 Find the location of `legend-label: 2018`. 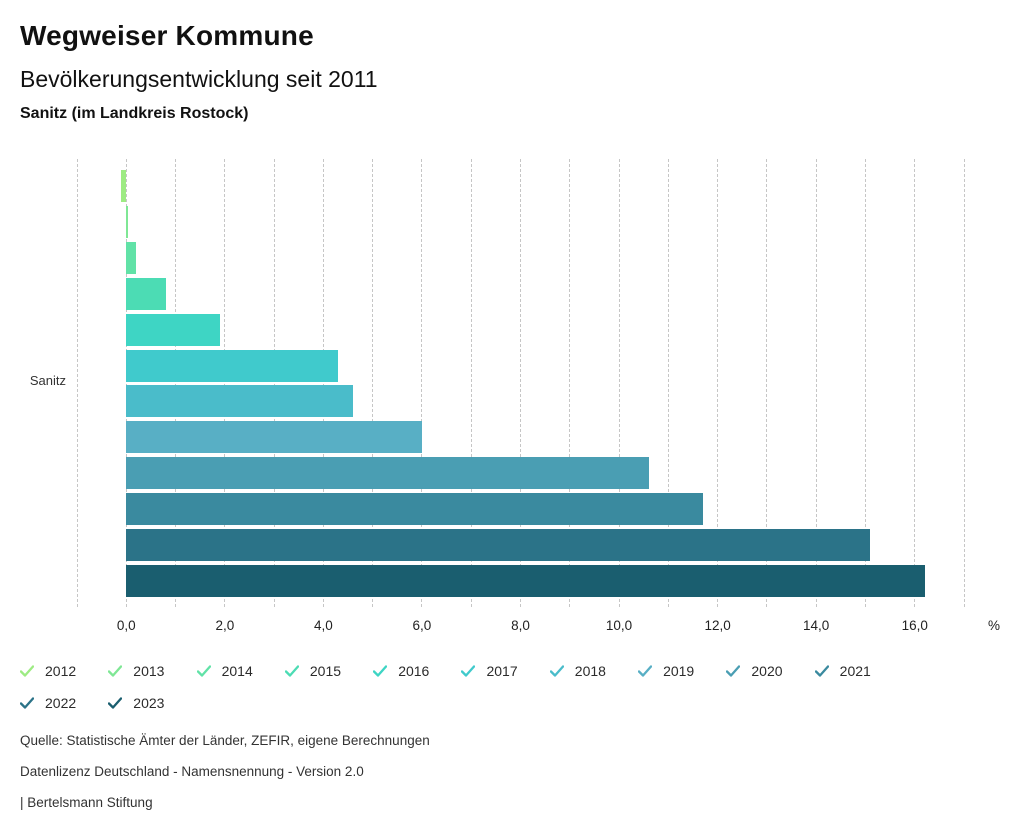

legend-label: 2018 is located at coordinates (590, 671).